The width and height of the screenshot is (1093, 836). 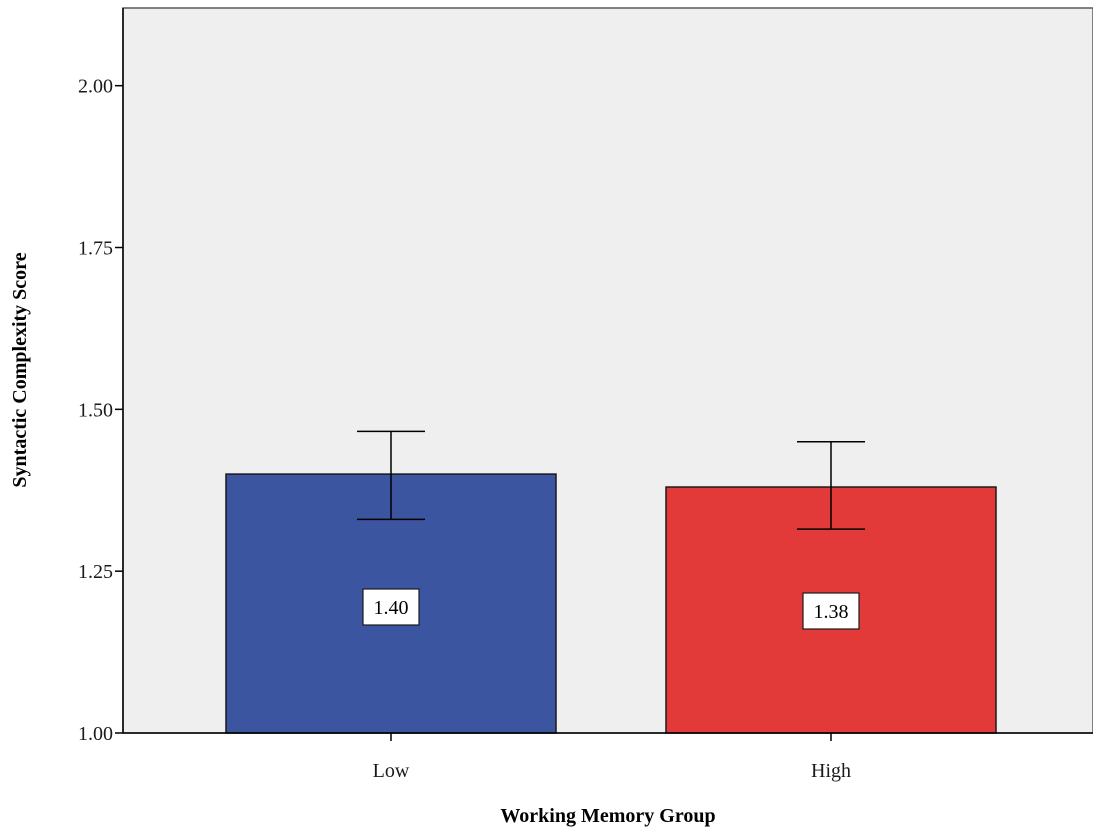 What do you see at coordinates (607, 816) in the screenshot?
I see `x-axis-title: Working Memory Group` at bounding box center [607, 816].